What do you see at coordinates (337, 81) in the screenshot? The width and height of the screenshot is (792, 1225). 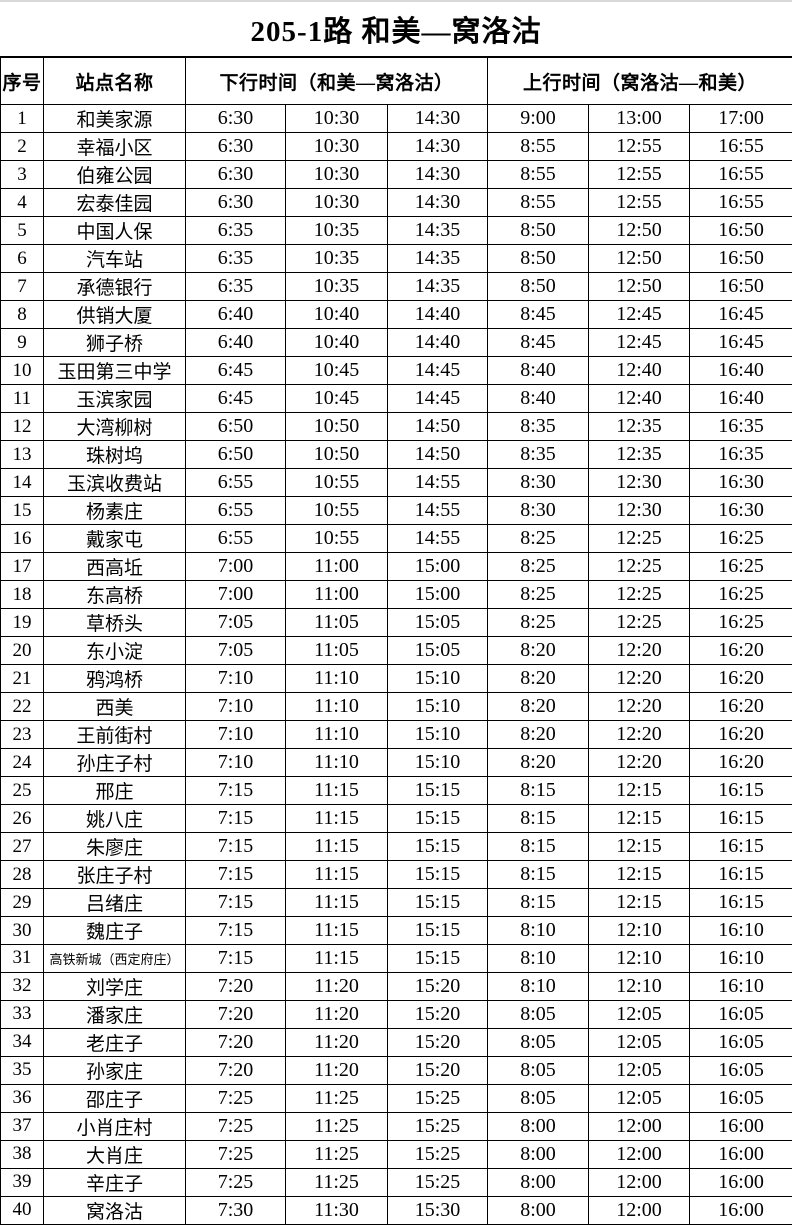 I see `header-down-times: 下行时间（和美—窝洛沽）` at bounding box center [337, 81].